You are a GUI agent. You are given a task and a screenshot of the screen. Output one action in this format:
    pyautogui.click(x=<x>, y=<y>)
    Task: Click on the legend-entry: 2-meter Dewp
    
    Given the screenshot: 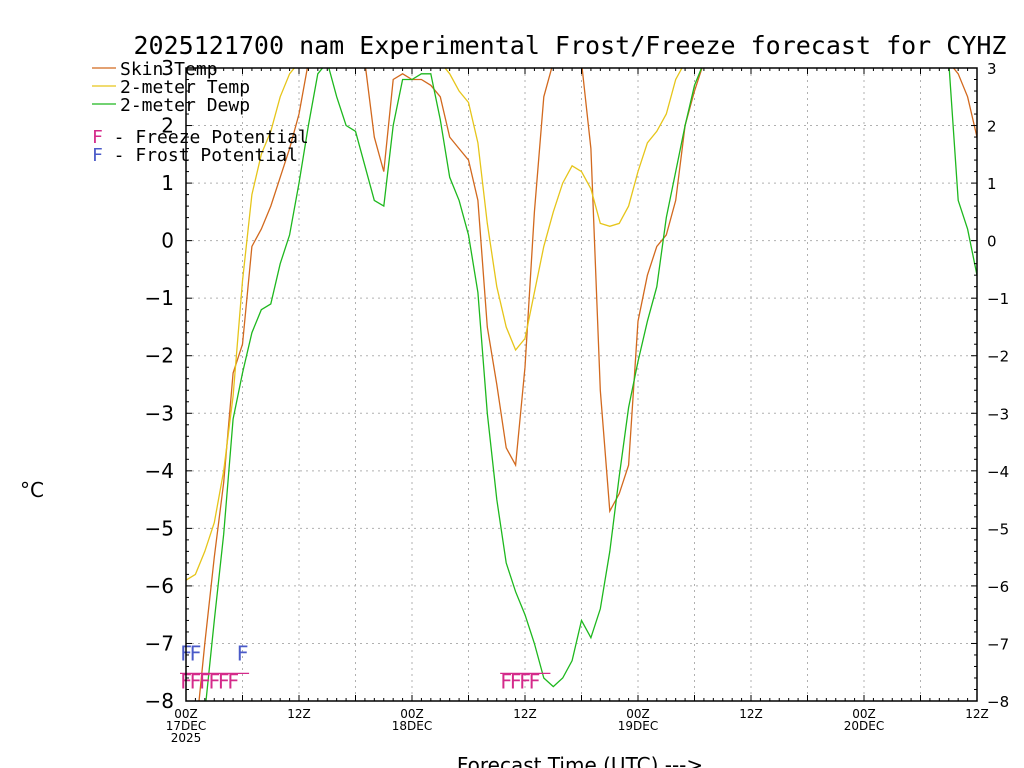 What is the action you would take?
    pyautogui.click(x=185, y=105)
    